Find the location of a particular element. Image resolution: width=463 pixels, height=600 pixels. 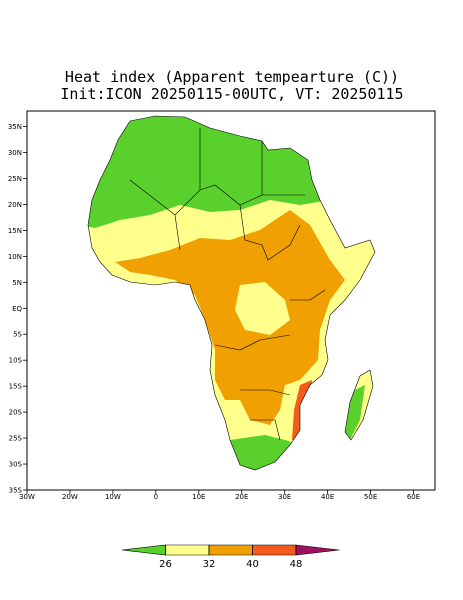

colorbar-label: 40 is located at coordinates (252, 564).